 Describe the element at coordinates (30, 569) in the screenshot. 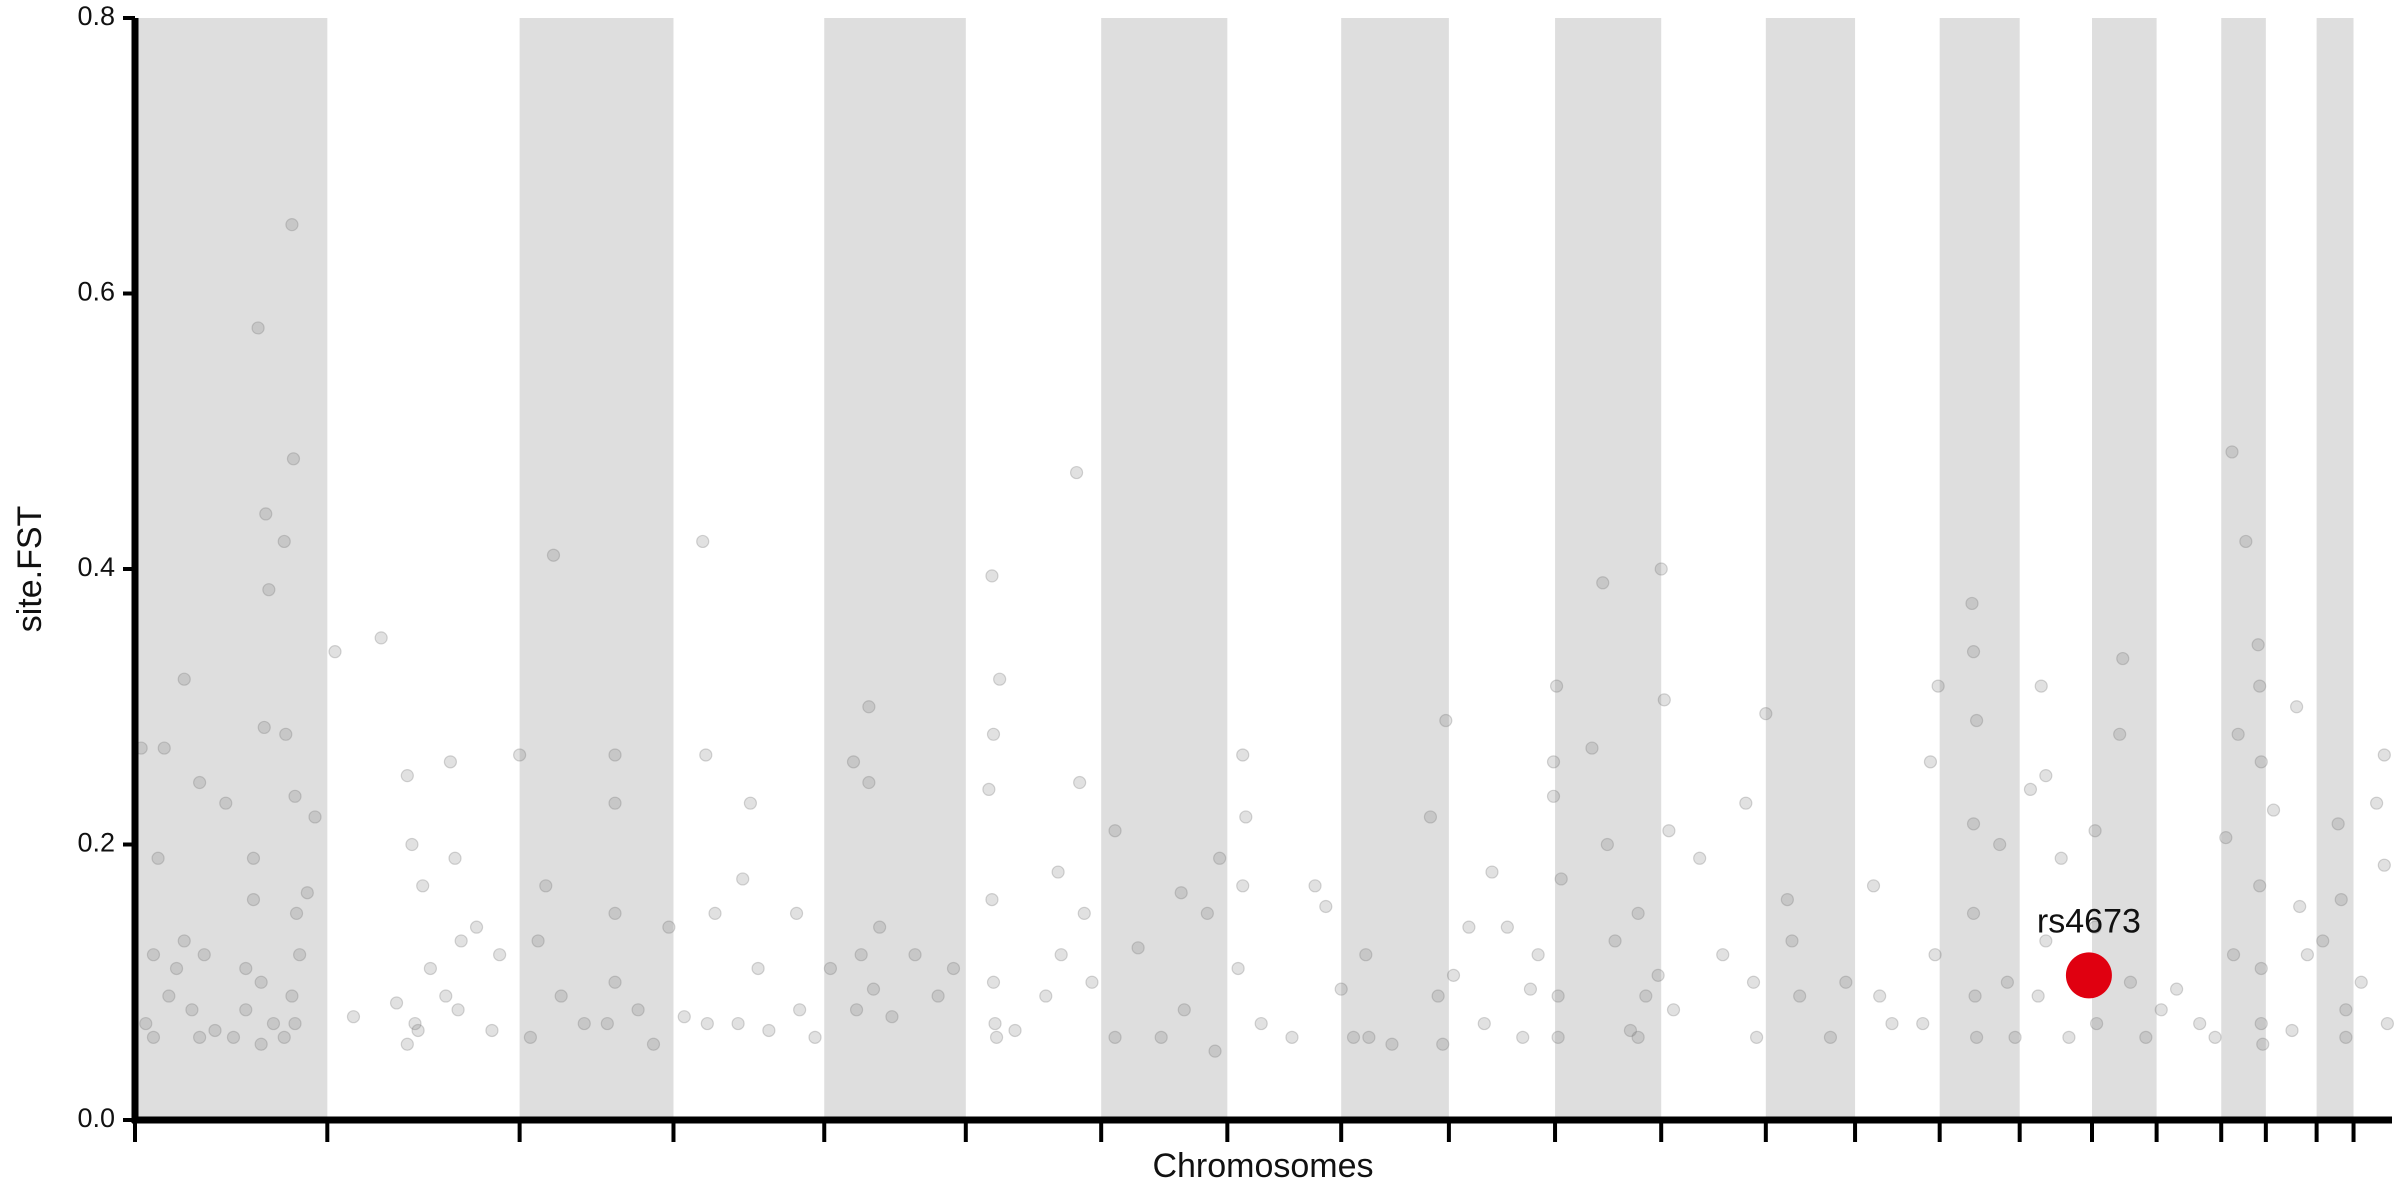

I see `y-axis-label: site.FST` at that location.